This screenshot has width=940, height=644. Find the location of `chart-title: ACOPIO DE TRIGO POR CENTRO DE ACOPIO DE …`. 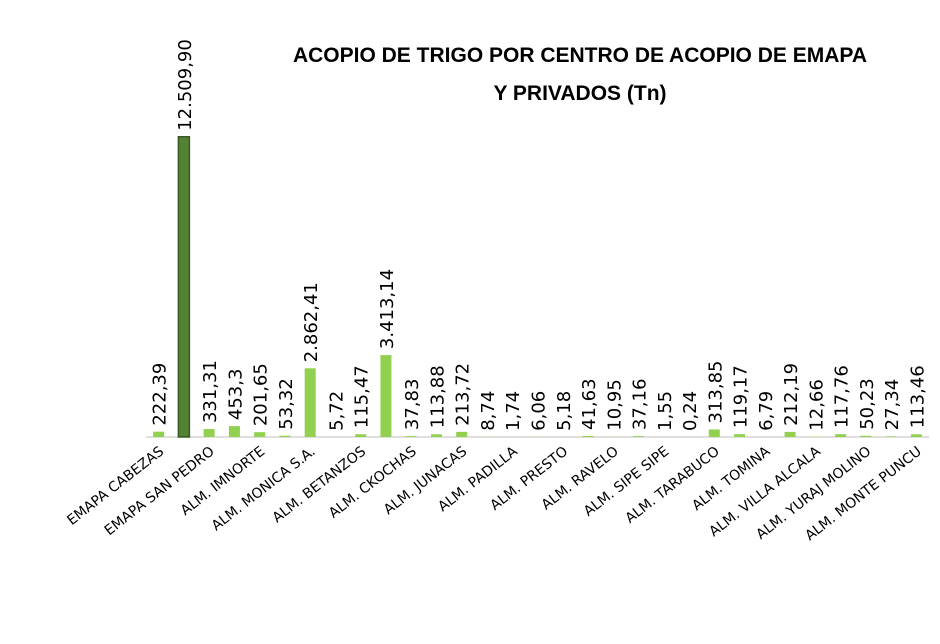

chart-title: ACOPIO DE TRIGO POR CENTRO DE ACOPIO DE … is located at coordinates (580, 55).